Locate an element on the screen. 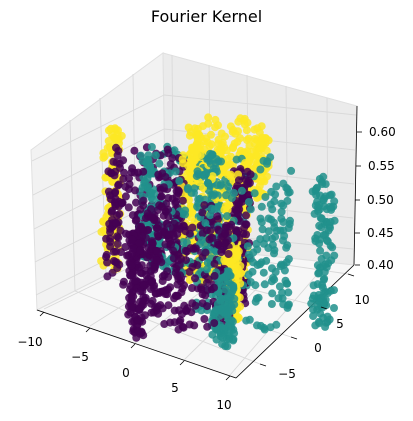 Image resolution: width=413 pixels, height=421 pixels. y-tick-label: −5 is located at coordinates (287, 374).